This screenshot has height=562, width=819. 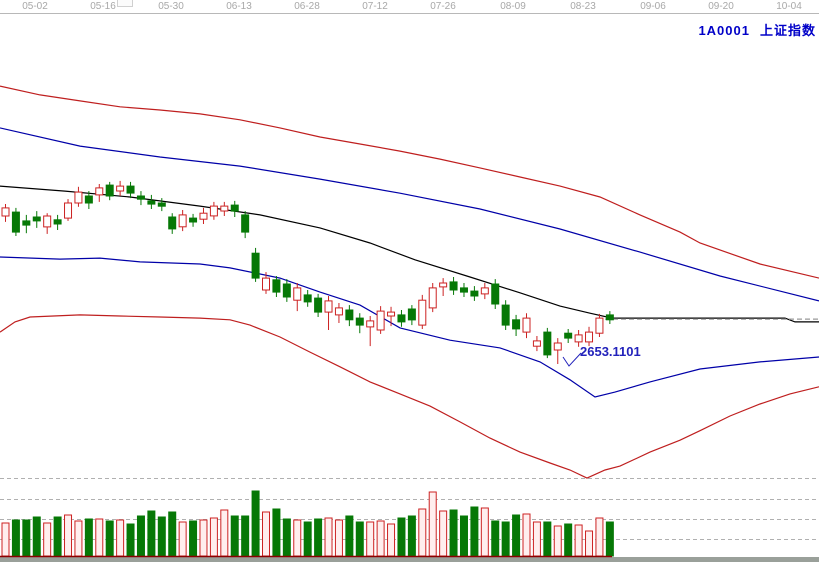 I want to click on volume-layer, so click(x=307, y=523).